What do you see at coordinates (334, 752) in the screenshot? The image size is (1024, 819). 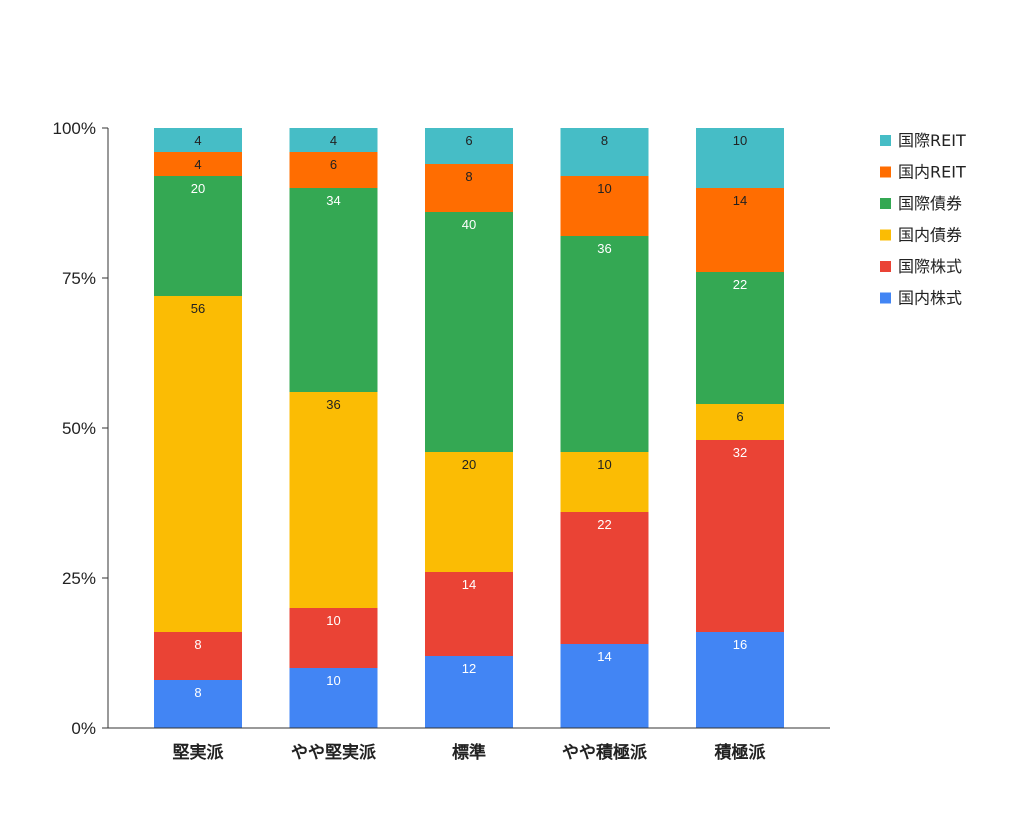 I see `category-label: やや堅実派` at bounding box center [334, 752].